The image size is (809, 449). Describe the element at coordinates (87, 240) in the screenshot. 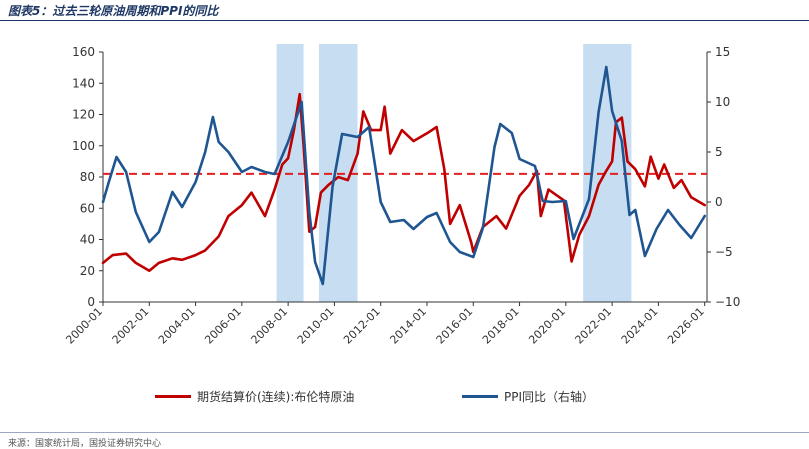

I see `y-tick-label-left: 40` at that location.